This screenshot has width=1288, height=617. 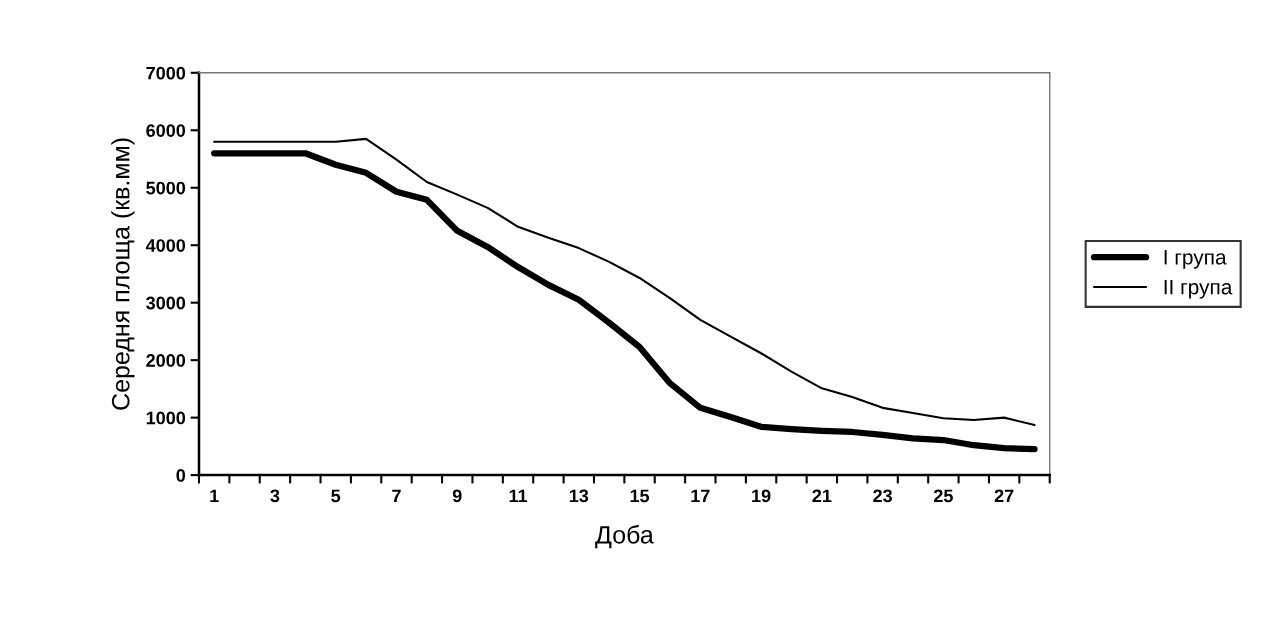 What do you see at coordinates (700, 496) in the screenshot?
I see `x-tick-label: 17` at bounding box center [700, 496].